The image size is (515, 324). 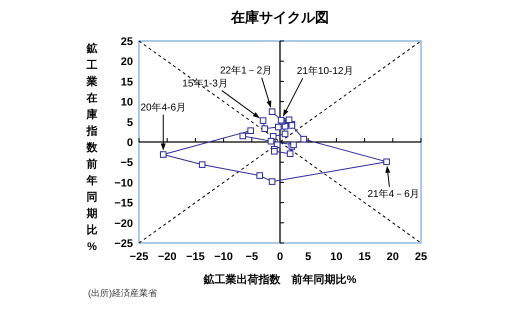 I want to click on x-tick-label: −10, so click(x=223, y=257).